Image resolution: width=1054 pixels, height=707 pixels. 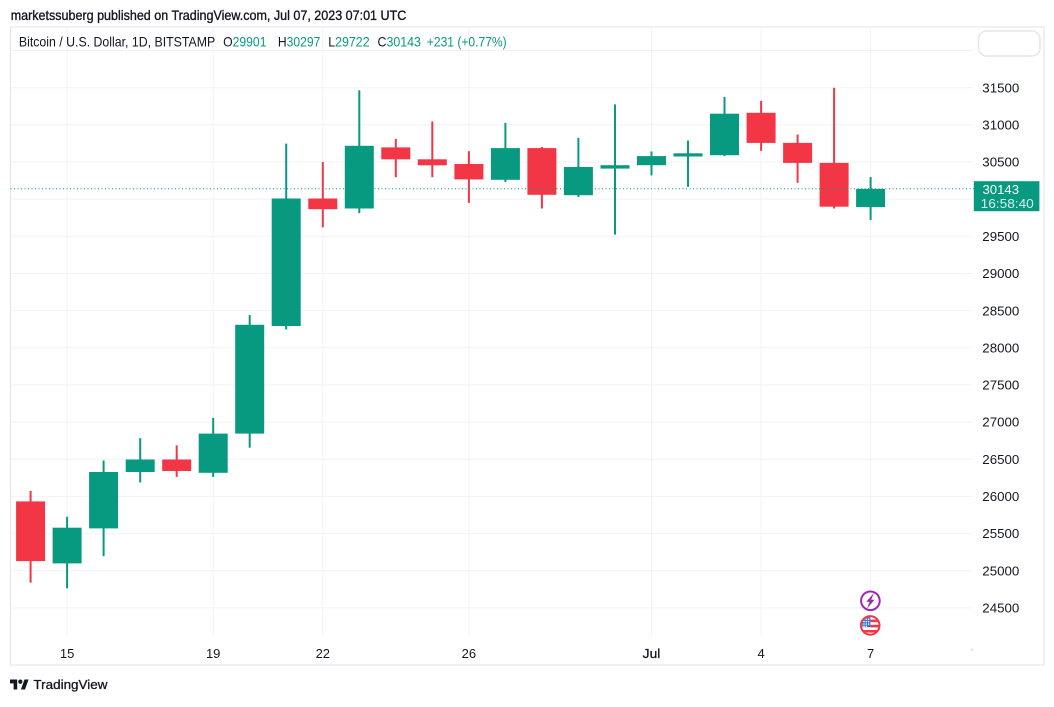 What do you see at coordinates (299, 42) in the screenshot?
I see `svg-text: H30297` at bounding box center [299, 42].